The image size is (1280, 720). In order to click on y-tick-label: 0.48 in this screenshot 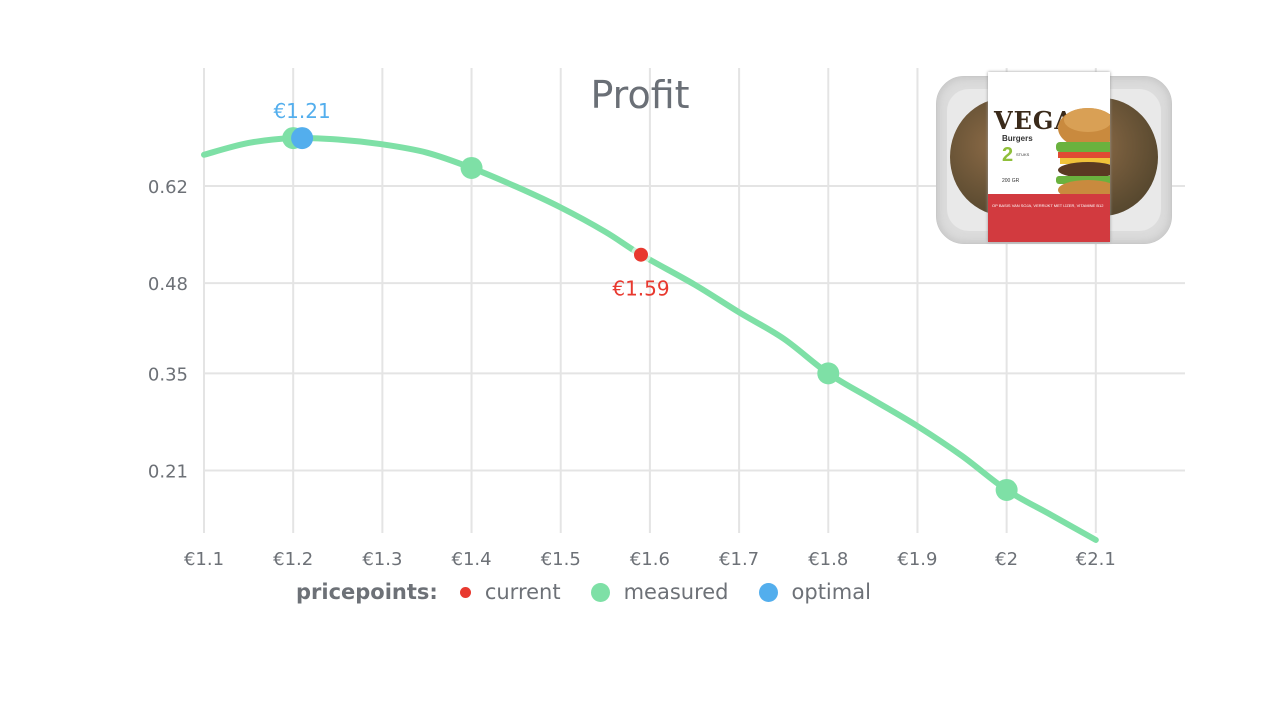, I will do `click(168, 284)`.